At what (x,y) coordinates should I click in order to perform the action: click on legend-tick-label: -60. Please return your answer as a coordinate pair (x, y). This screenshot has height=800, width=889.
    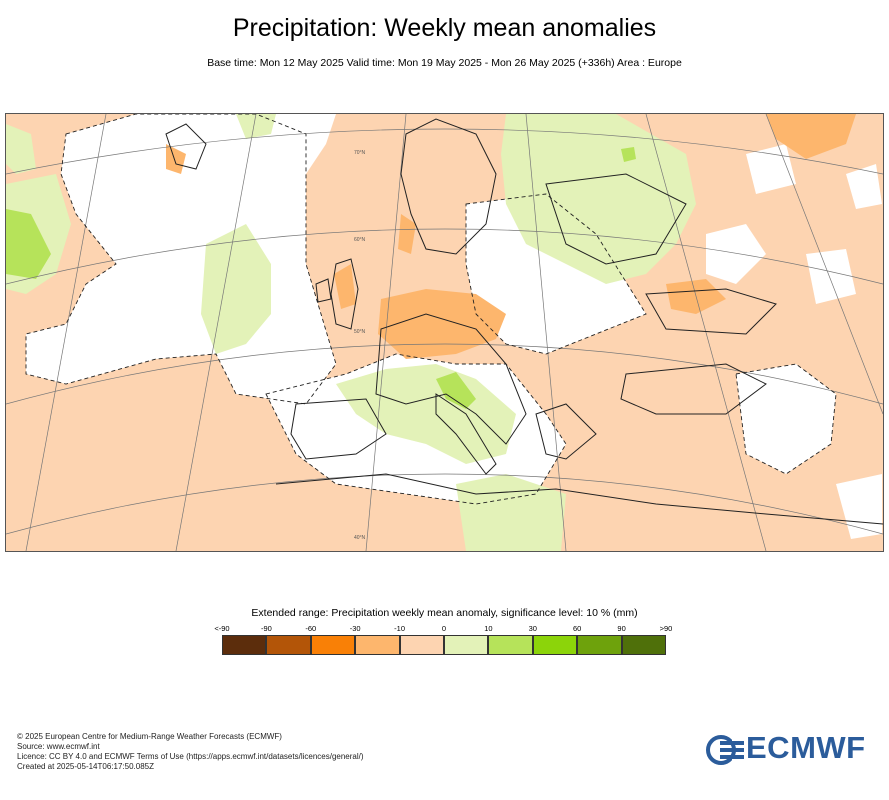
    Looking at the image, I should click on (311, 628).